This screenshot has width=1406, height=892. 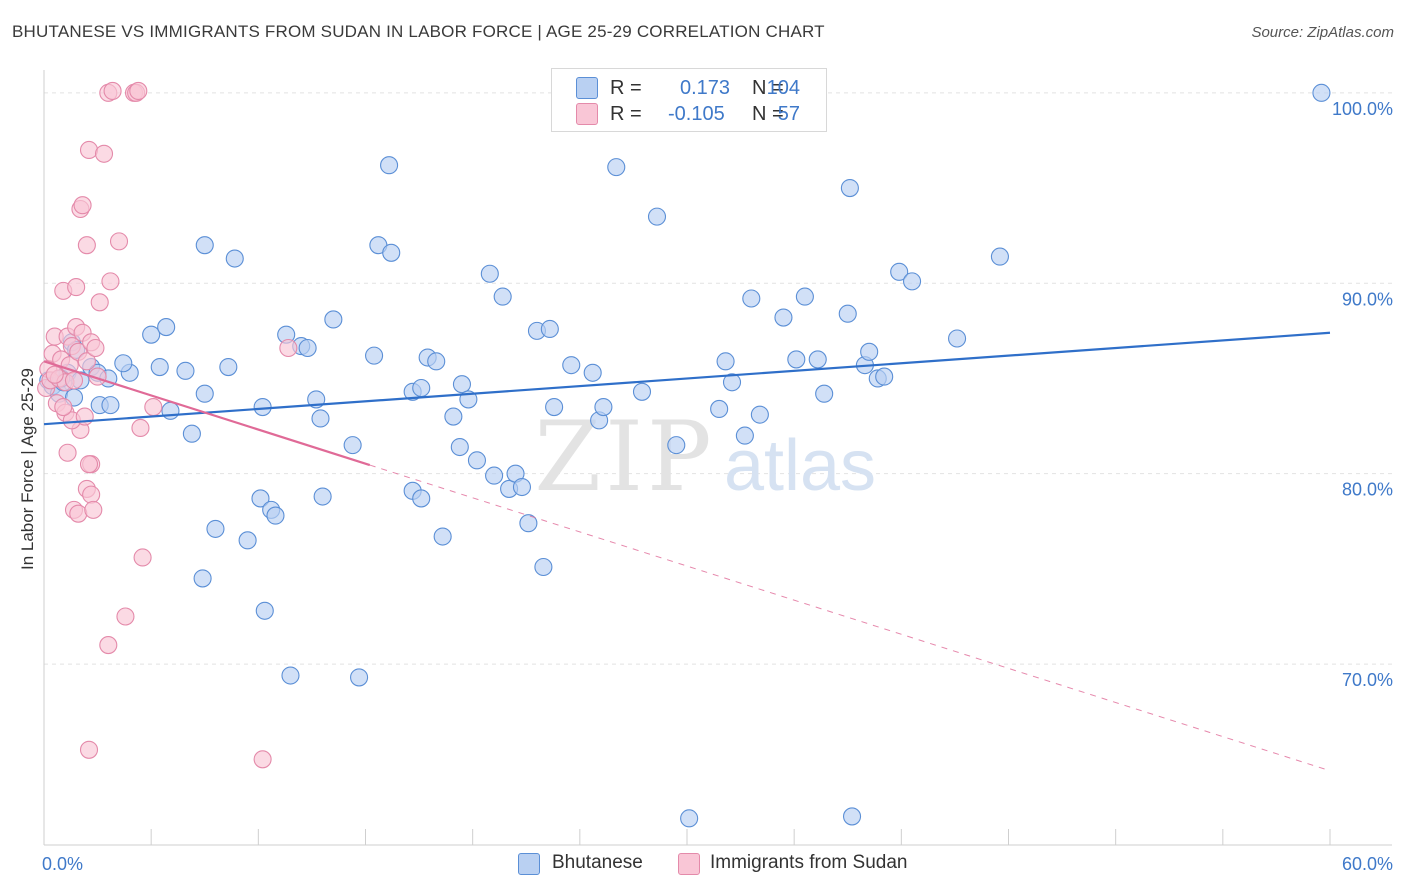 What do you see at coordinates (788, 114) in the screenshot?
I see `legend-n-value: 57` at bounding box center [788, 114].